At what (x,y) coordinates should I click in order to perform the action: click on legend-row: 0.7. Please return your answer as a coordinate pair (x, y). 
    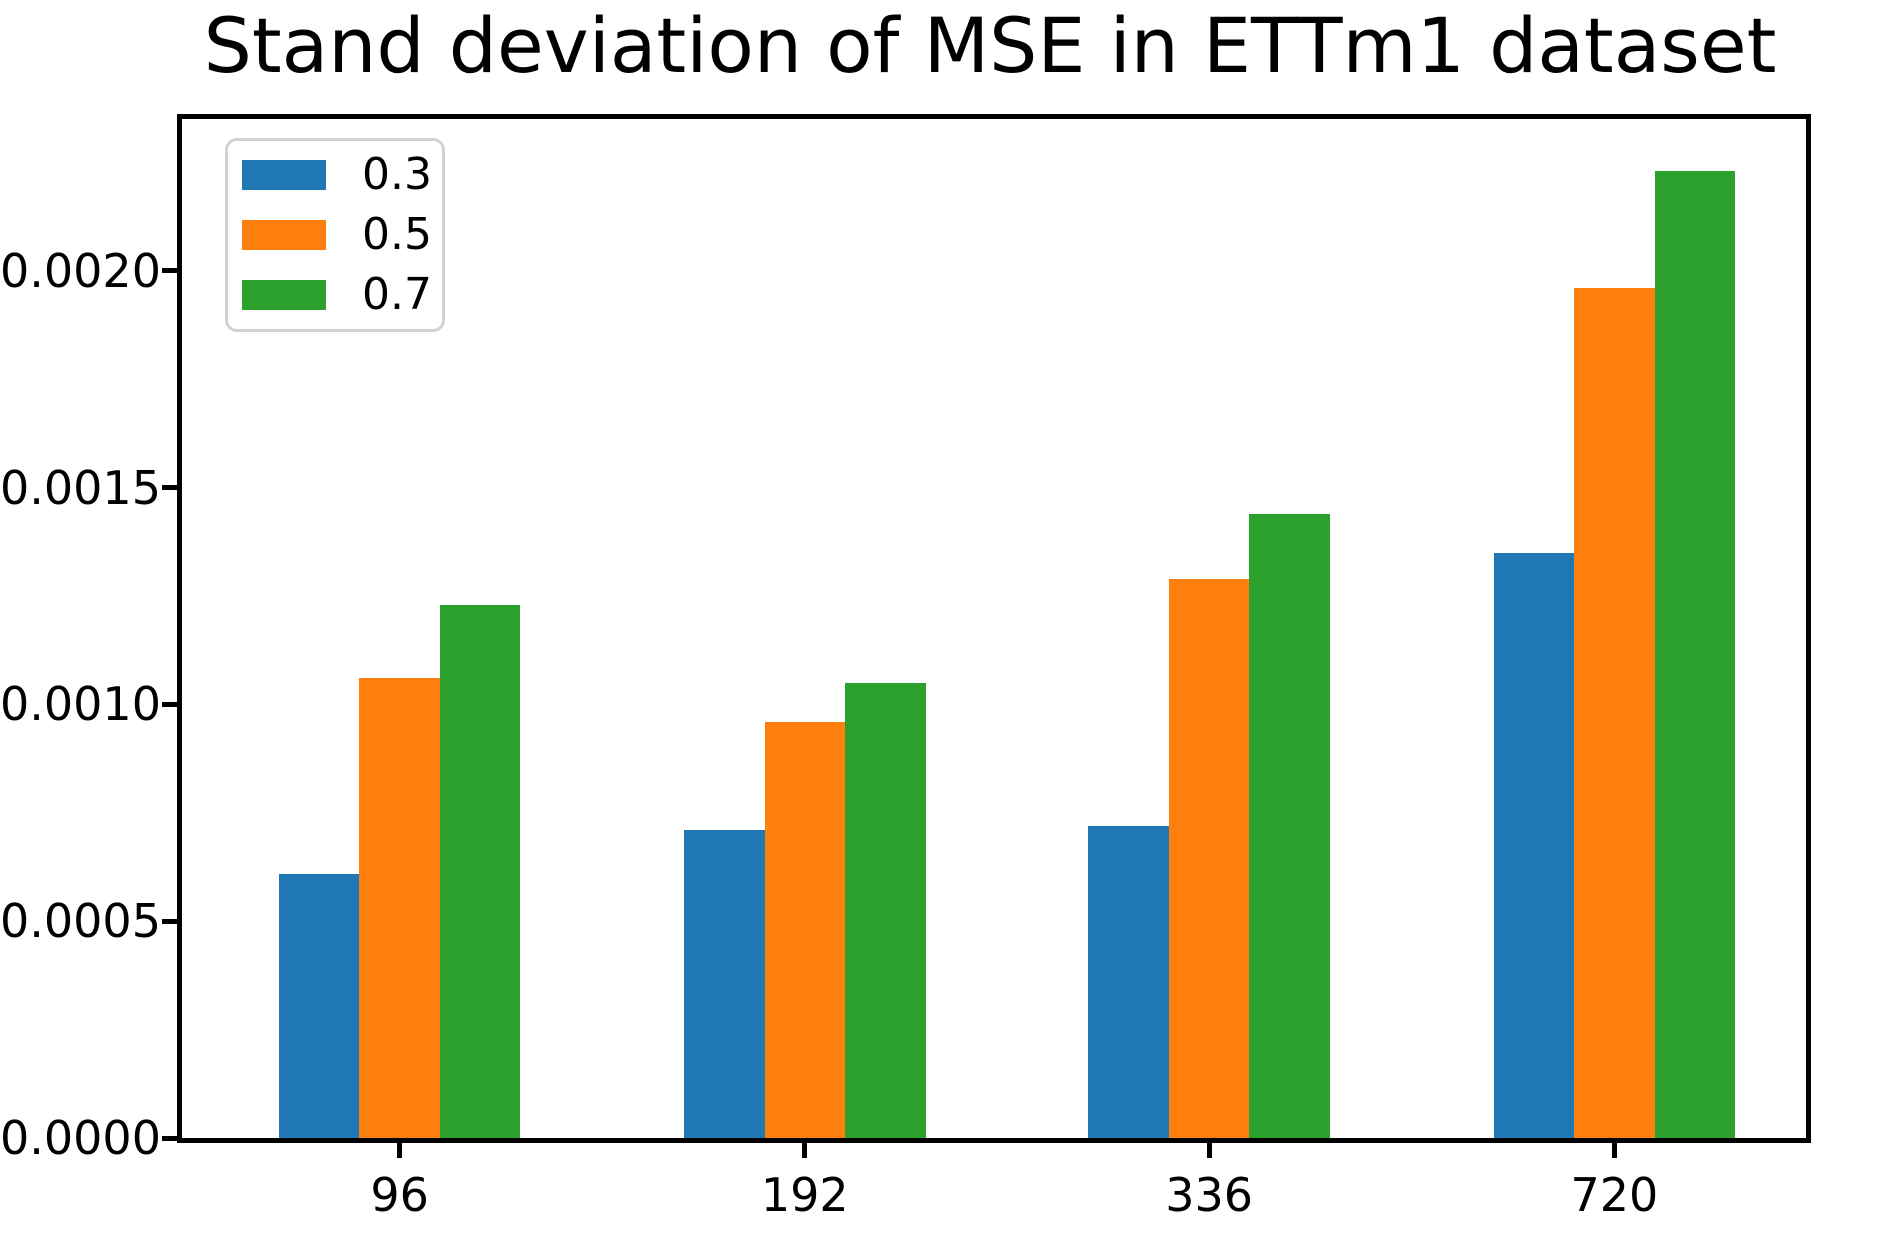
    Looking at the image, I should click on (342, 295).